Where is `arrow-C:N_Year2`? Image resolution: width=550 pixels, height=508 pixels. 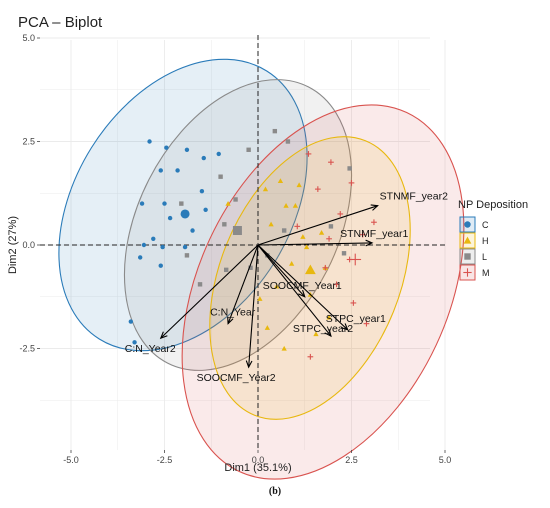
arrow-C:N_Year2 is located at coordinates (209, 291).